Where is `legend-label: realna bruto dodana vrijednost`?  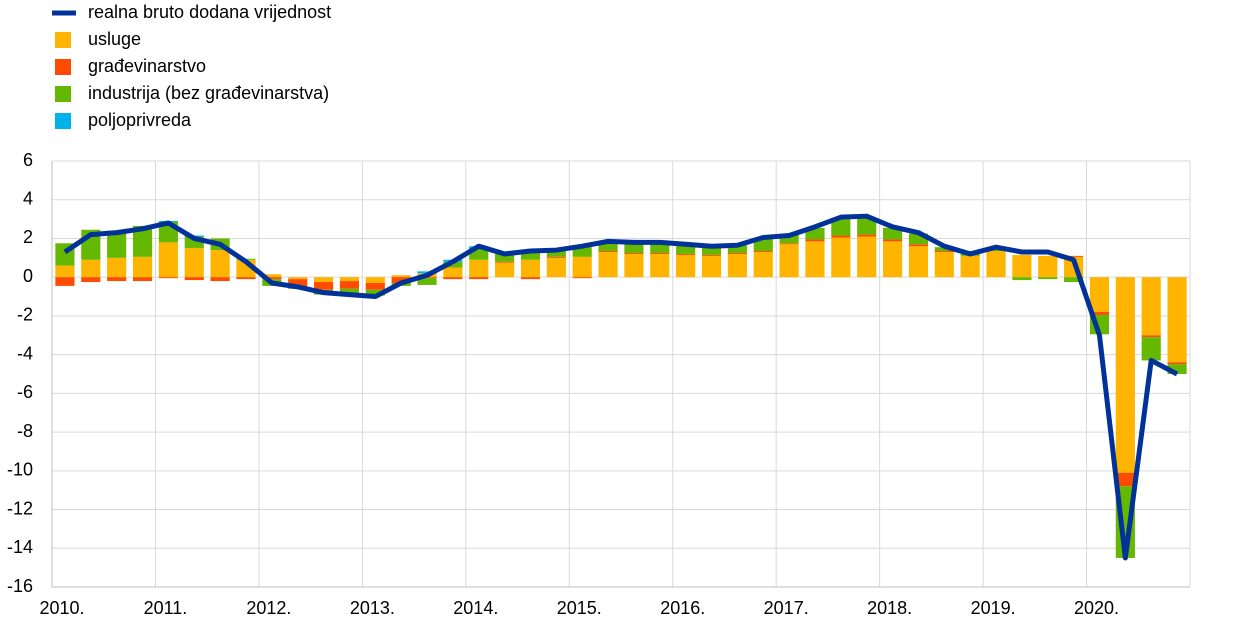 legend-label: realna bruto dodana vrijednost is located at coordinates (209, 12).